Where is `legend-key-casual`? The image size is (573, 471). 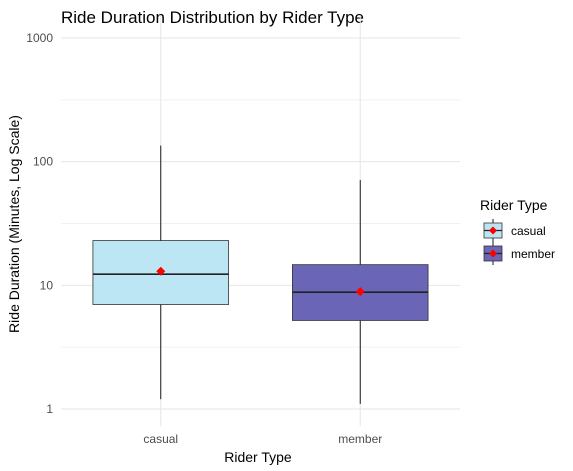
legend-key-casual is located at coordinates (493, 230).